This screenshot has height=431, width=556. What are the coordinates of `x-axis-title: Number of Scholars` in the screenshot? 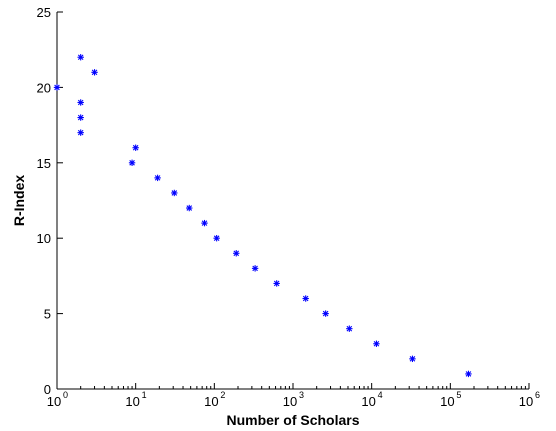 It's located at (292, 420).